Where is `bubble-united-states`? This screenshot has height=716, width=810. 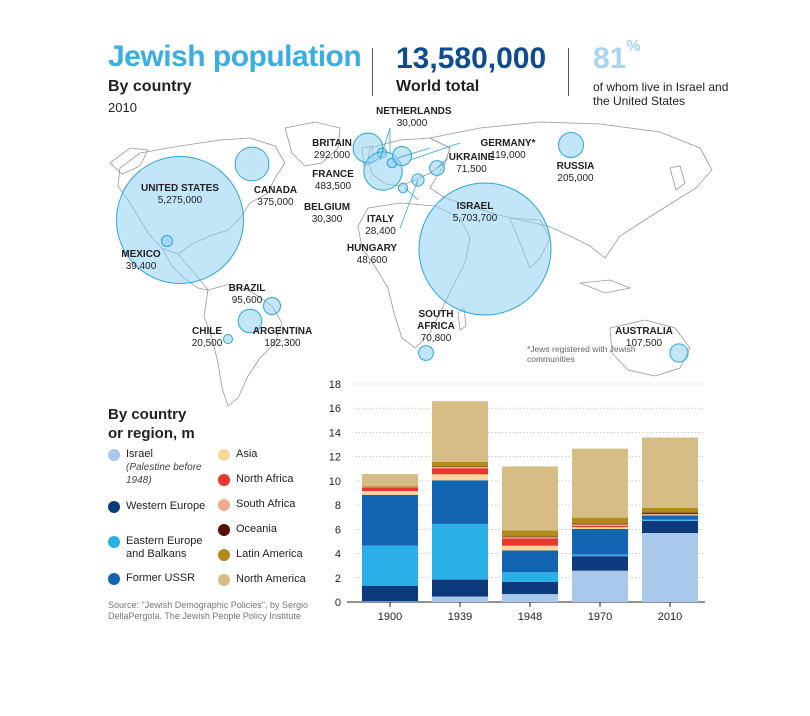
bubble-united-states is located at coordinates (180, 220).